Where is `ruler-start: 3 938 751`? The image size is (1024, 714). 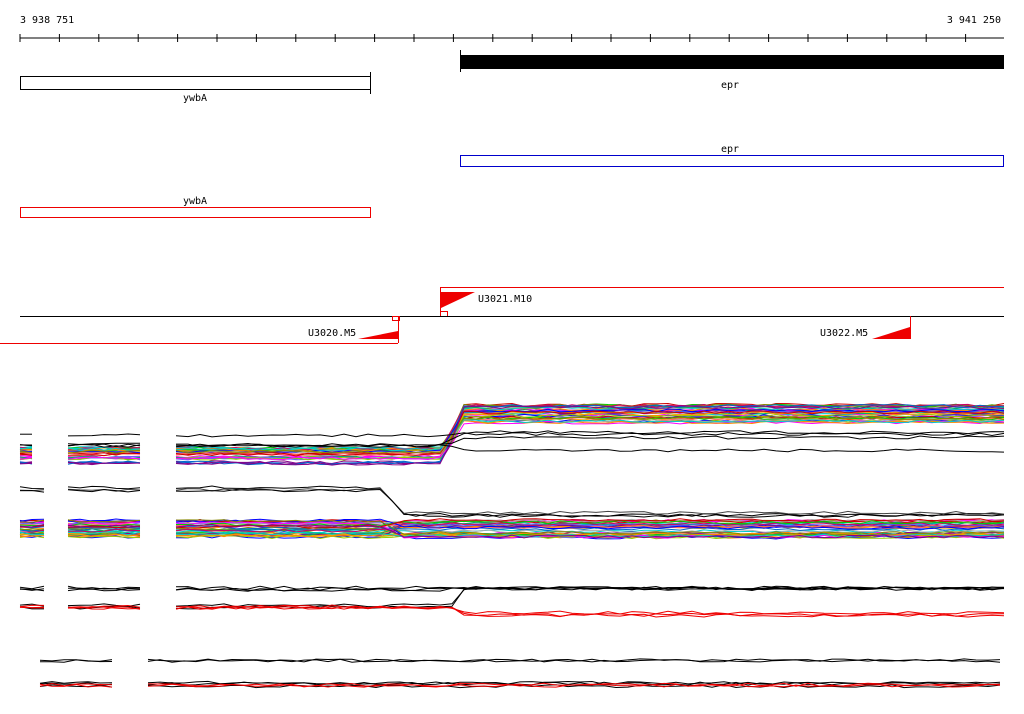 ruler-start: 3 938 751 is located at coordinates (47, 20).